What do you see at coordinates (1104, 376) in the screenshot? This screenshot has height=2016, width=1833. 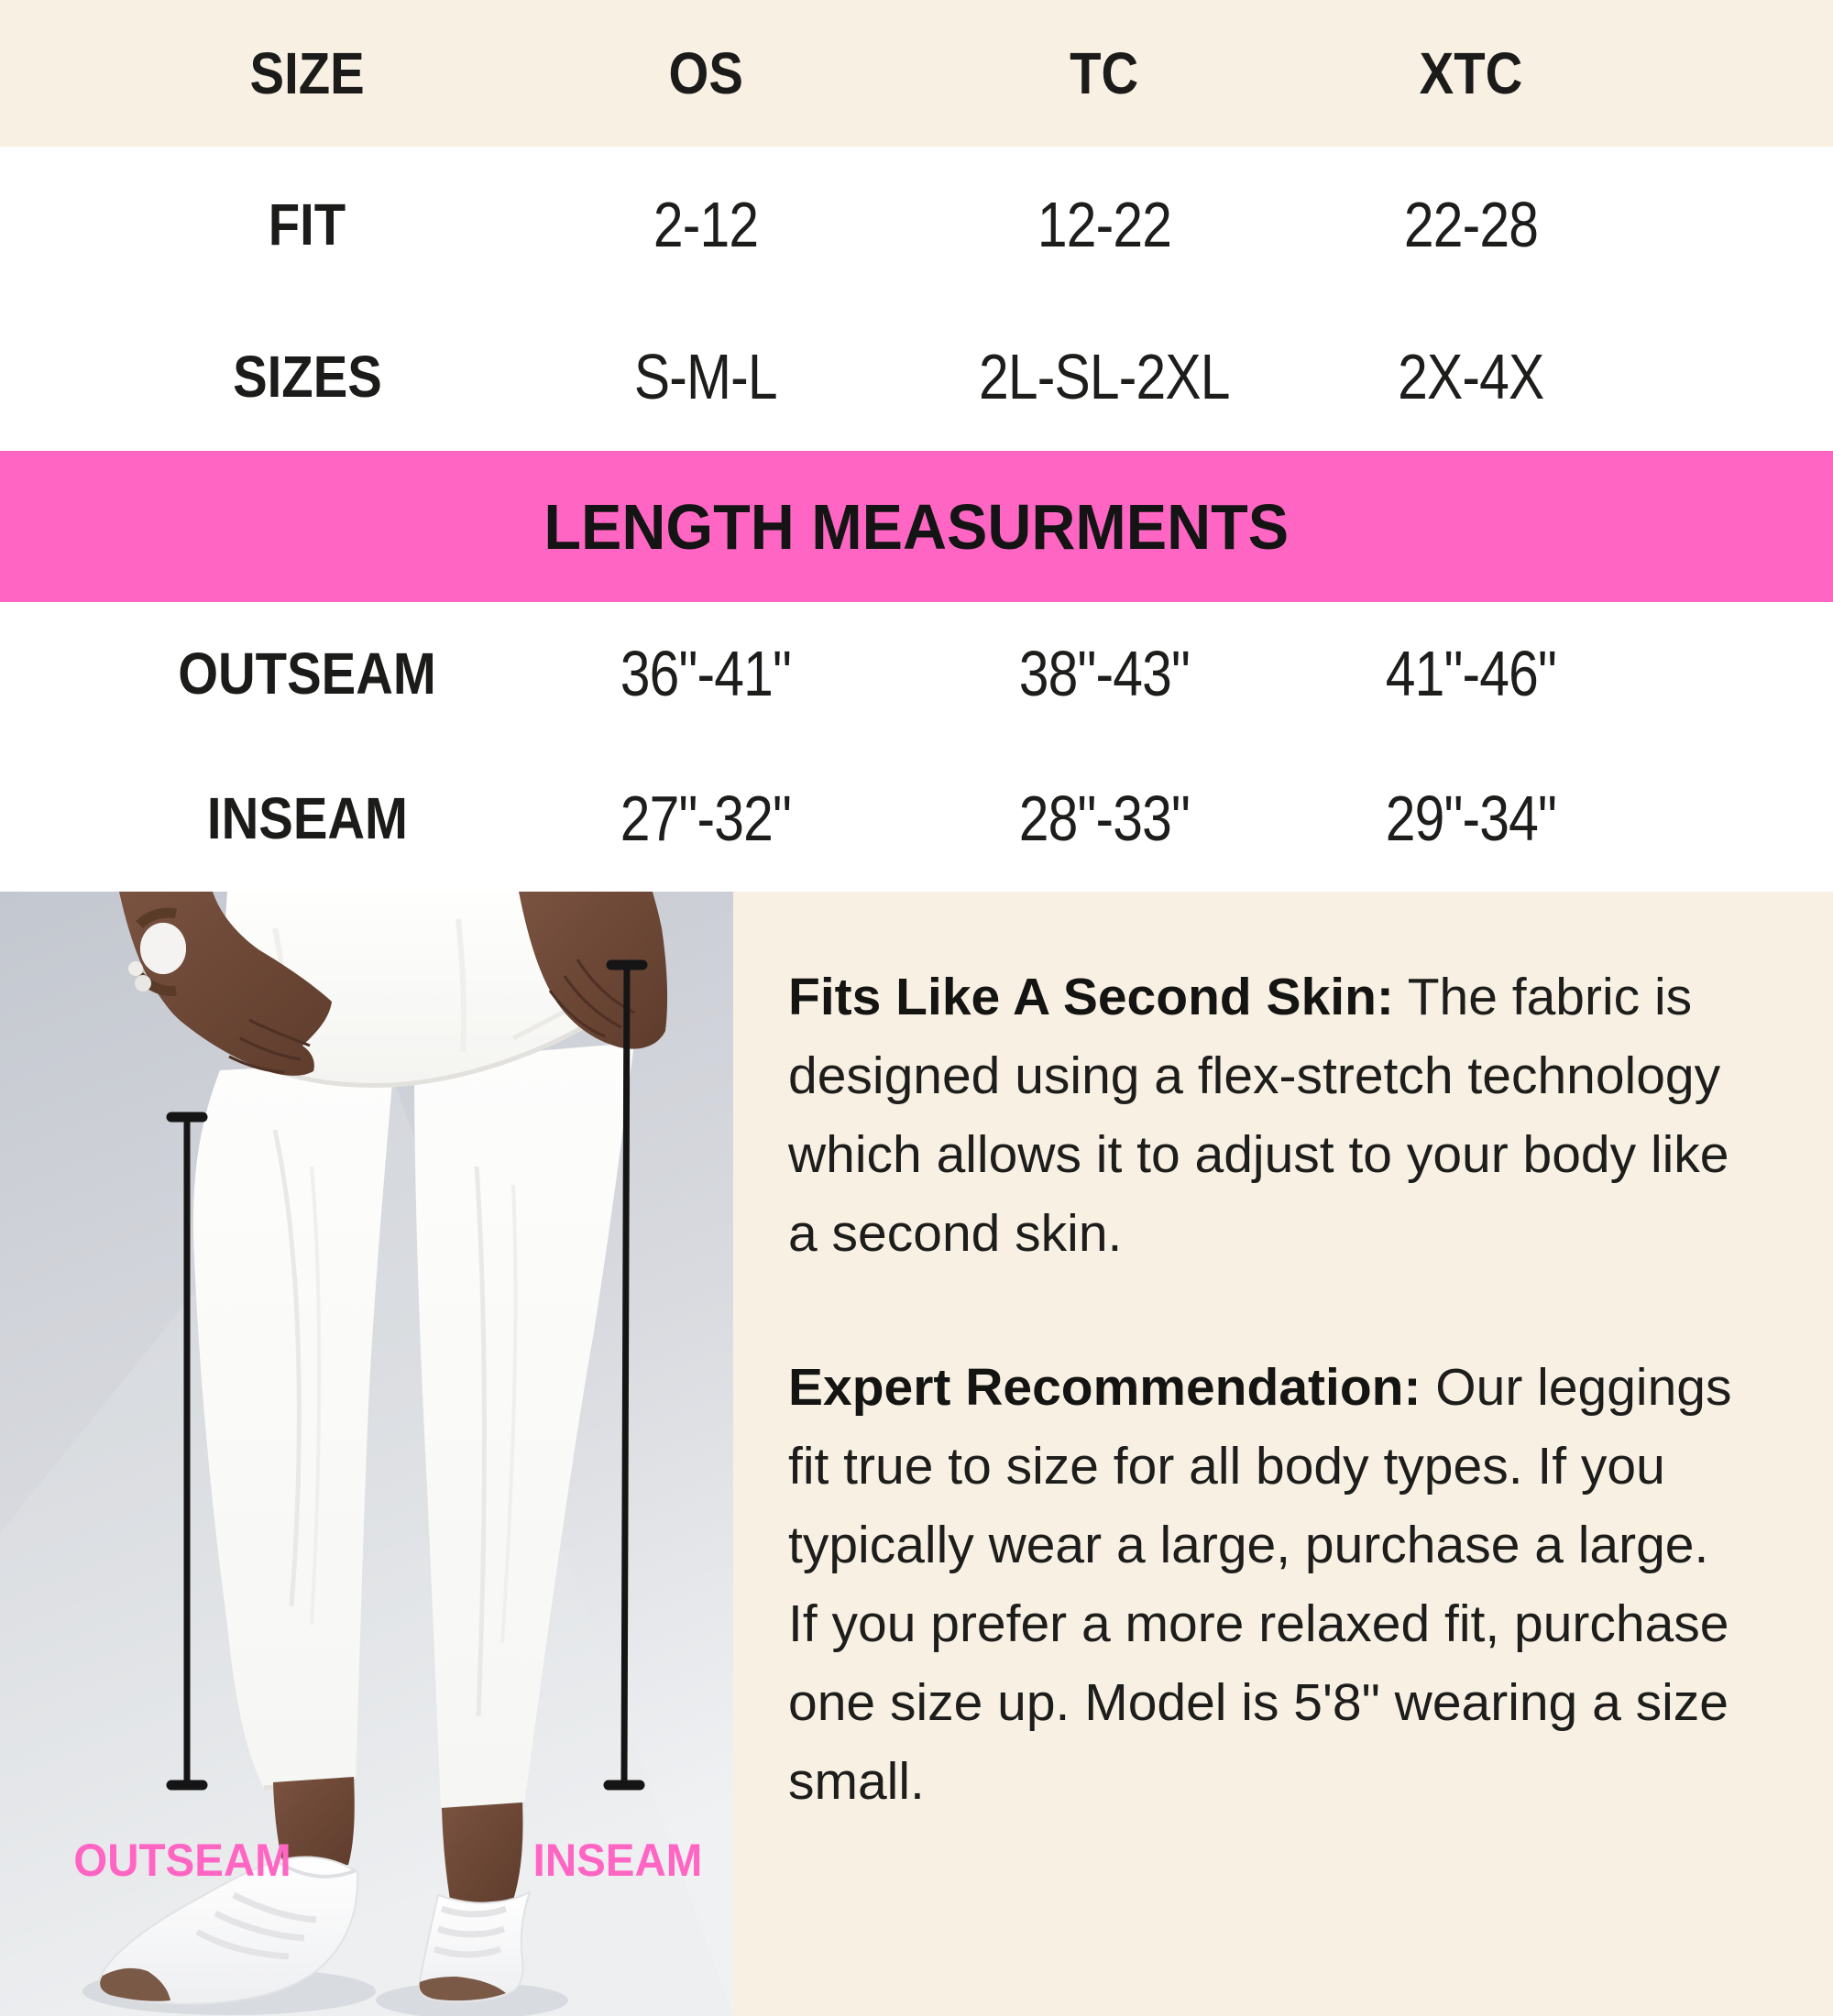 I see `sizes-tc-value: 2L-SL-2XL` at bounding box center [1104, 376].